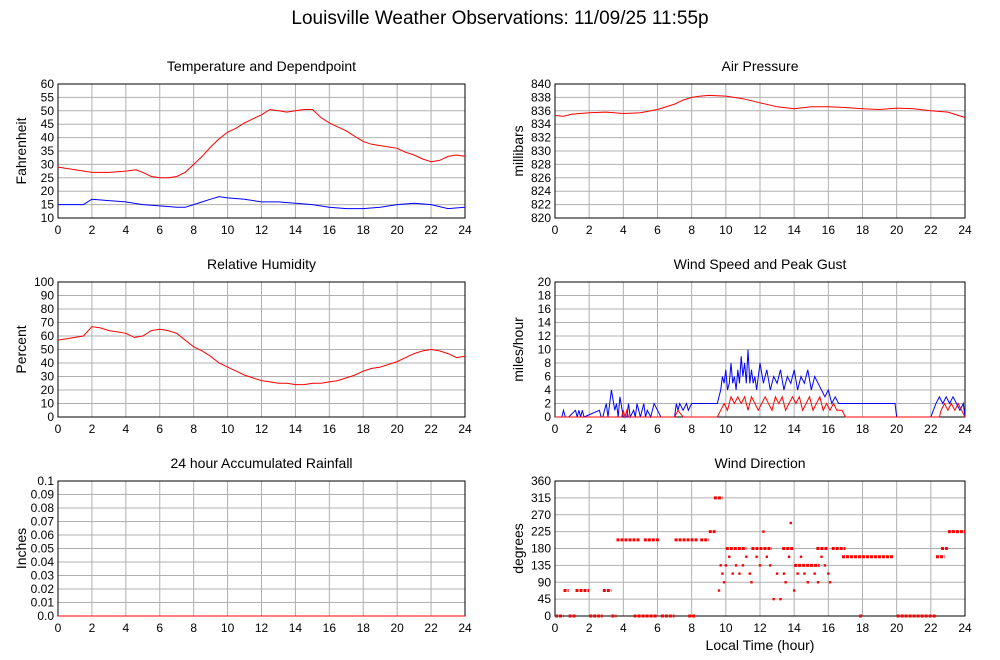 The width and height of the screenshot is (1000, 660). Describe the element at coordinates (547, 616) in the screenshot. I see `y-tick-label: 0` at that location.